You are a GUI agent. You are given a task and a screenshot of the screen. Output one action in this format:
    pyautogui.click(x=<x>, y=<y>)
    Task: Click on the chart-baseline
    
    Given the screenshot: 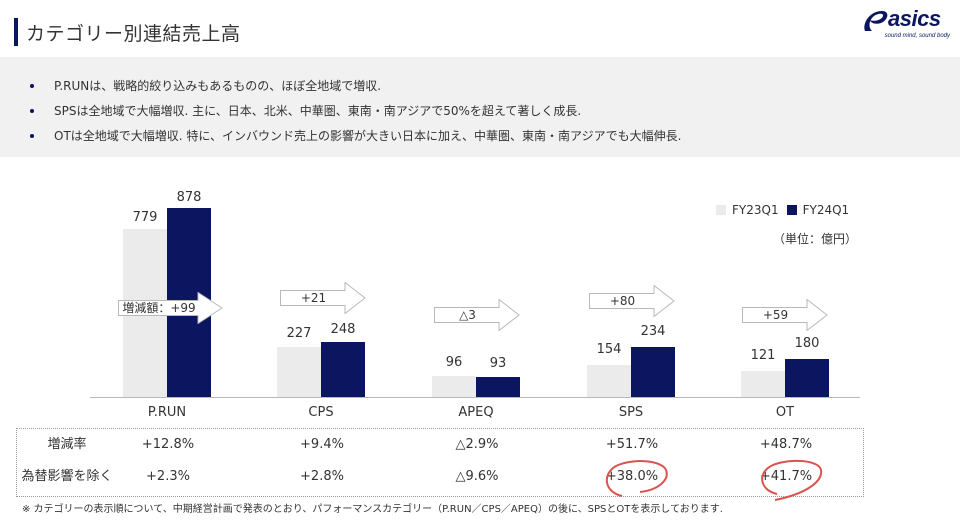 What is the action you would take?
    pyautogui.click(x=475, y=397)
    